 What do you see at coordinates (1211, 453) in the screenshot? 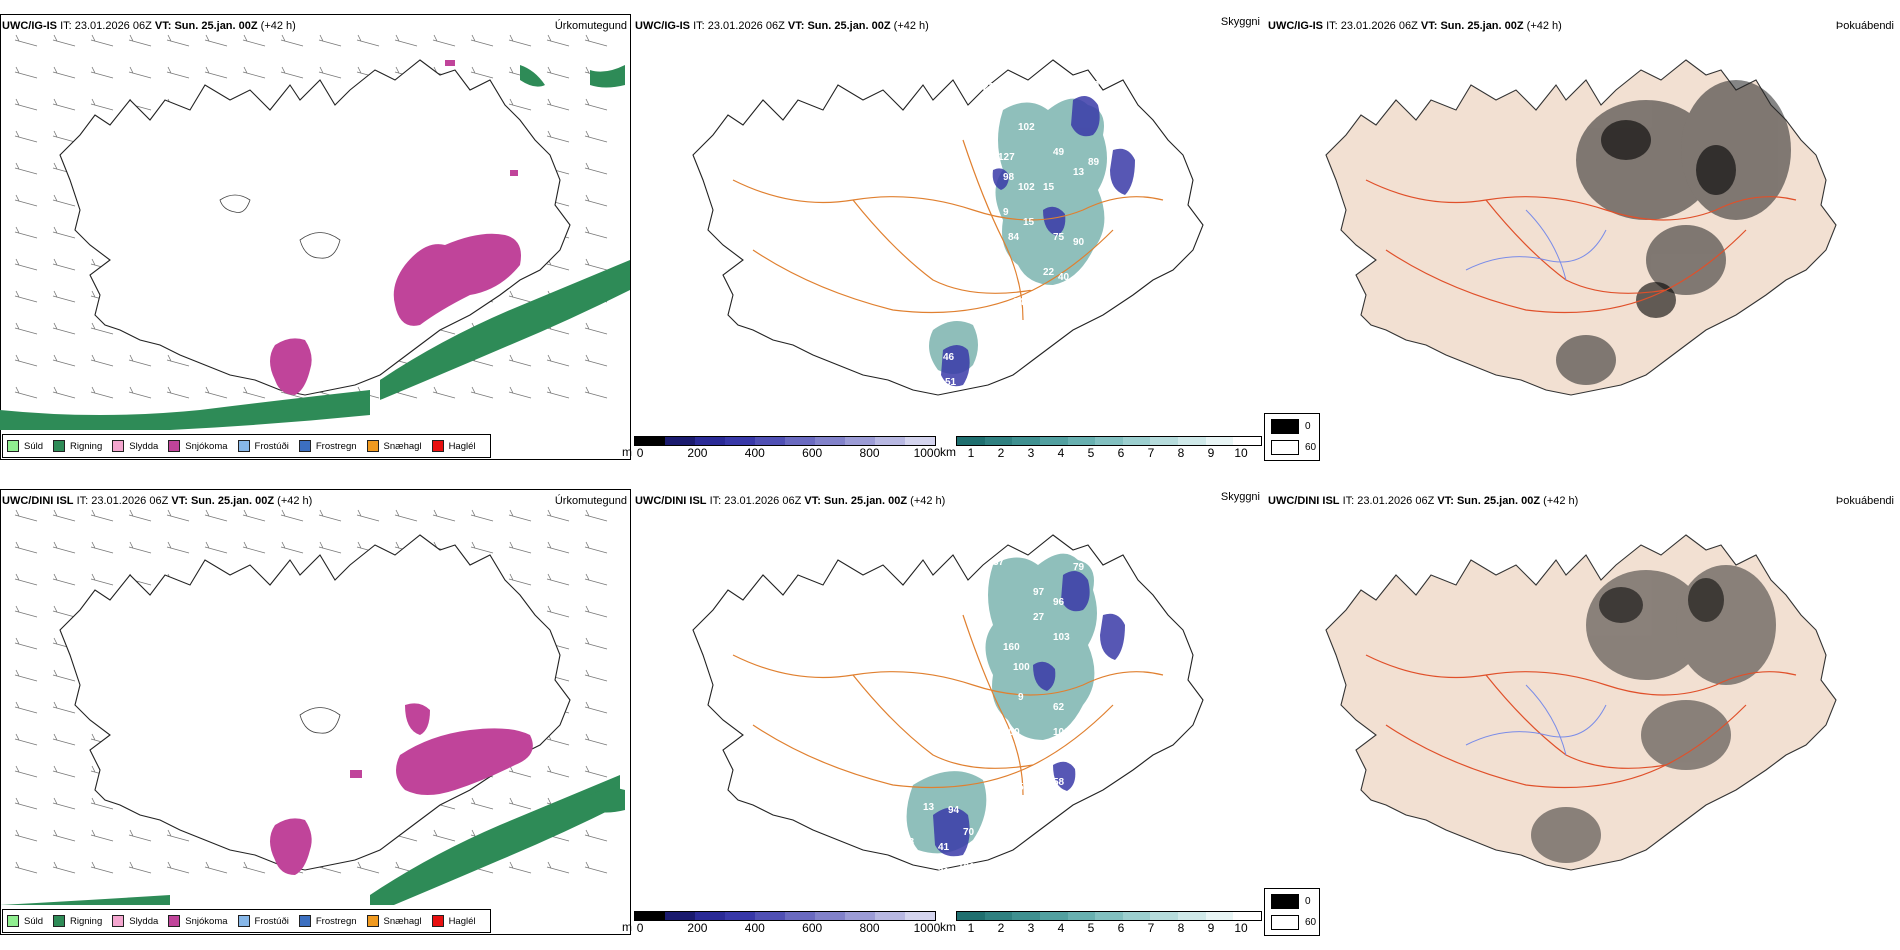
I see `colorbar-tick-label: 9` at bounding box center [1211, 453].